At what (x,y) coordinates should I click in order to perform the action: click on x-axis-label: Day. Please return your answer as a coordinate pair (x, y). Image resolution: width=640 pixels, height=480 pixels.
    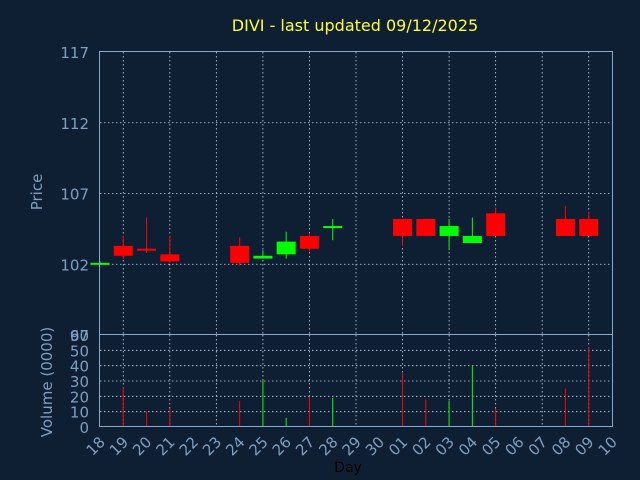
    Looking at the image, I should click on (348, 468).